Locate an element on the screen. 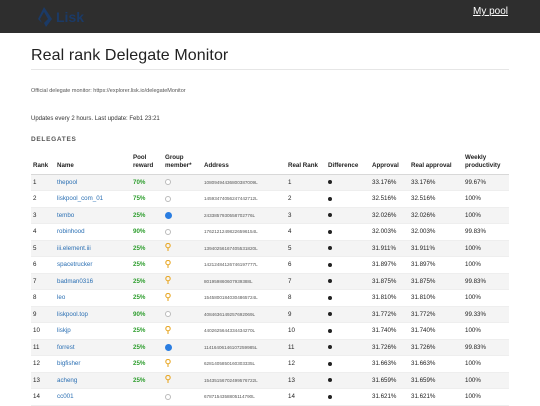  cell-real-rank-text: 5 is located at coordinates (290, 248).